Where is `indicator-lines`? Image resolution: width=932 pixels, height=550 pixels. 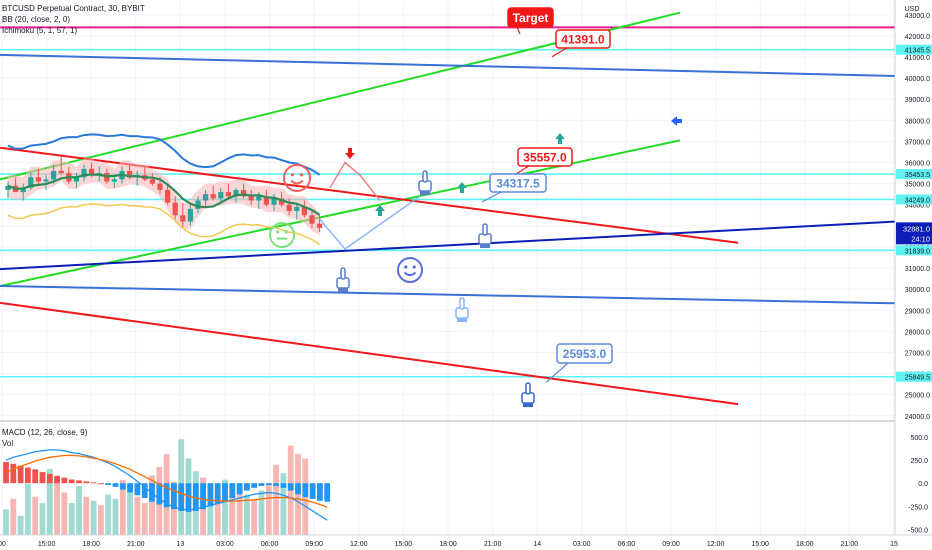 indicator-lines is located at coordinates (164, 189).